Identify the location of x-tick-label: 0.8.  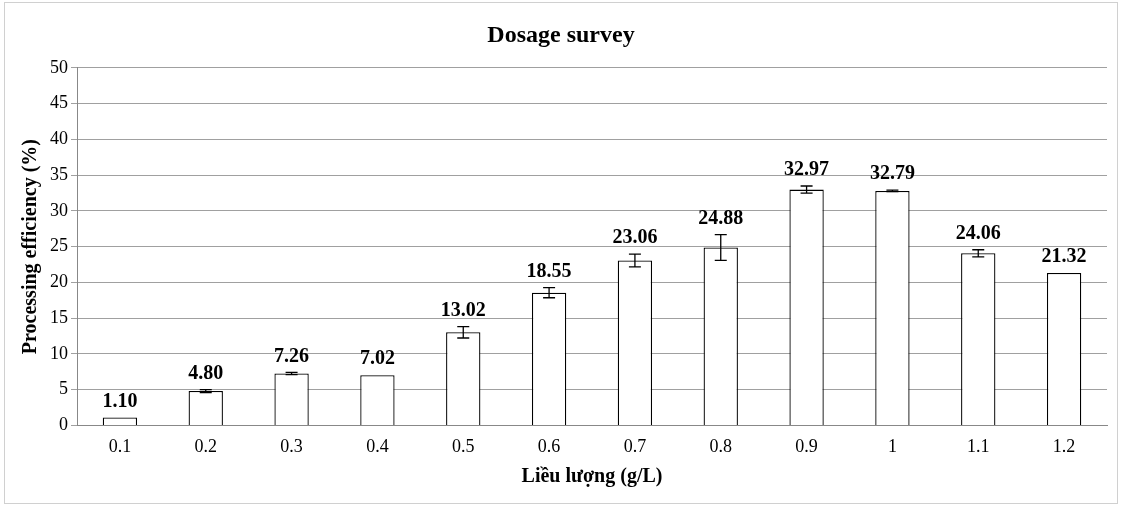
(720, 445).